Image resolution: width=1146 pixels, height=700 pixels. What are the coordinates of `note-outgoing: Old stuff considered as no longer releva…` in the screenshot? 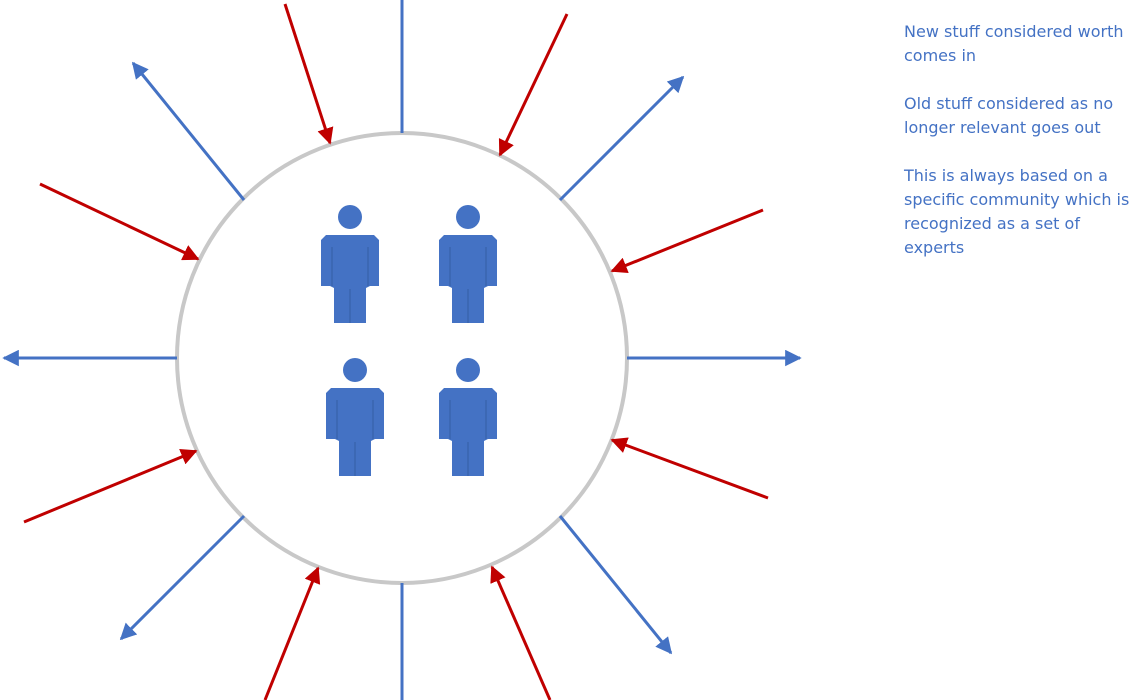 It's located at (1009, 115).